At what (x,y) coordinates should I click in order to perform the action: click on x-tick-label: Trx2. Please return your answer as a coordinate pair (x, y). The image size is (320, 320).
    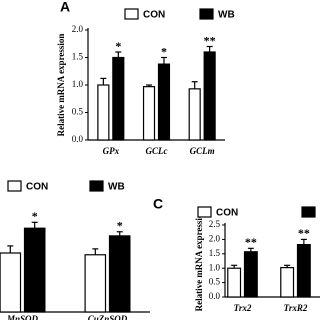
    Looking at the image, I should click on (243, 308).